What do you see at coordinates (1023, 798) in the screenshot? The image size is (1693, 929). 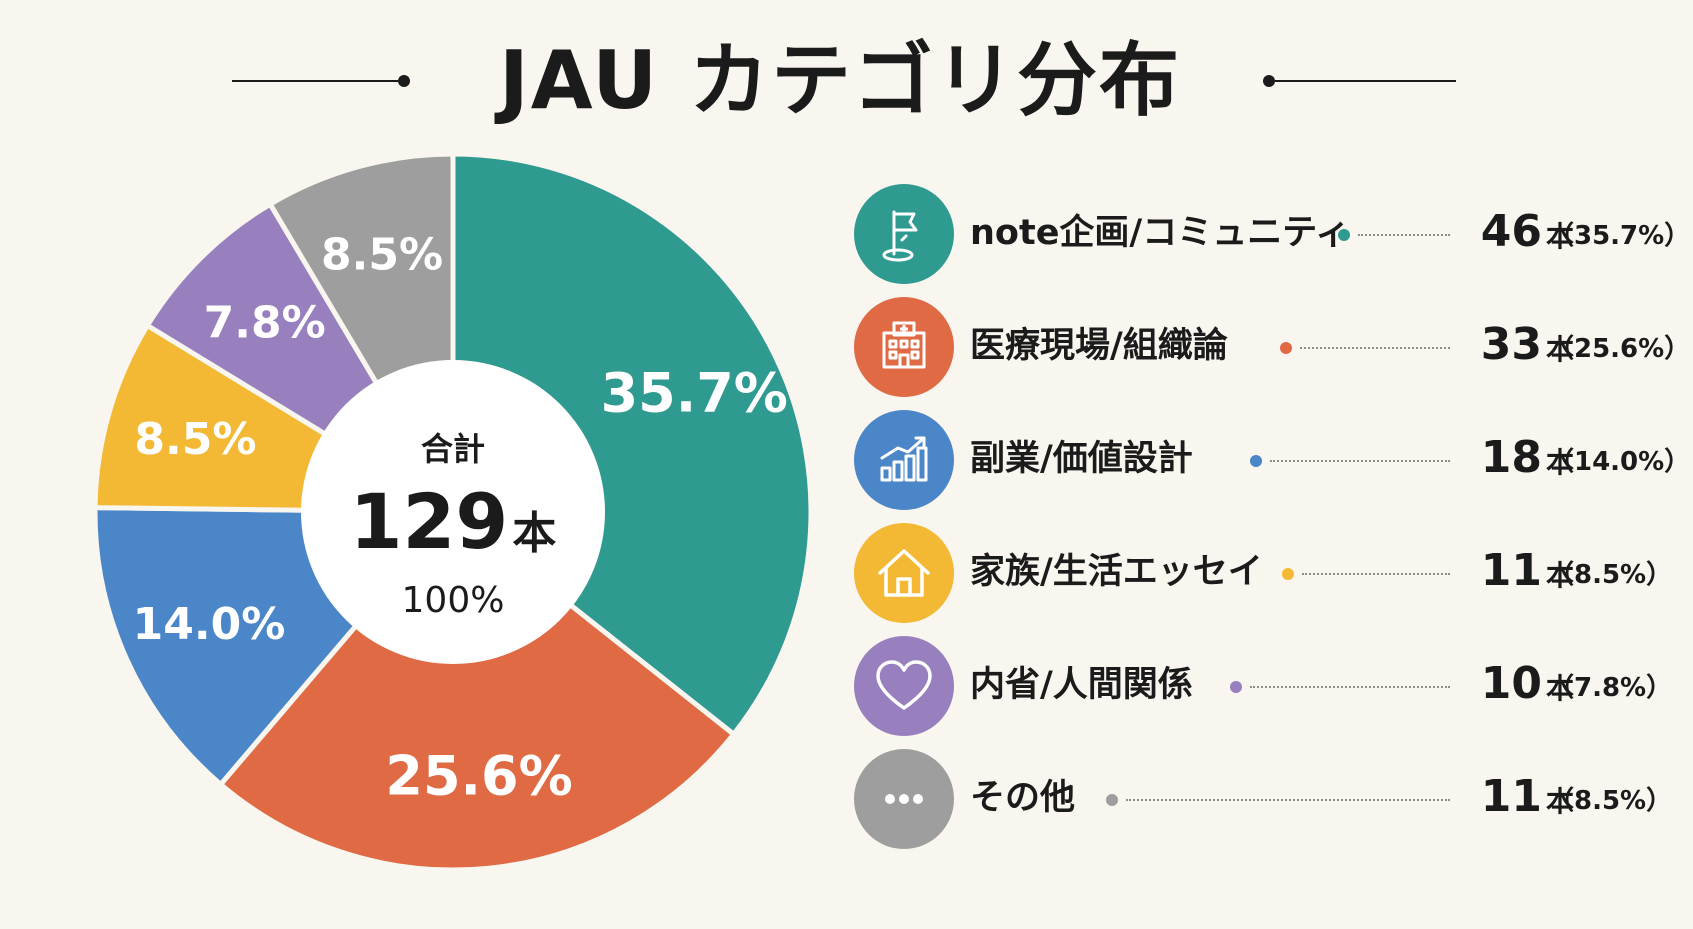 I see `legend-item-label: その他` at bounding box center [1023, 798].